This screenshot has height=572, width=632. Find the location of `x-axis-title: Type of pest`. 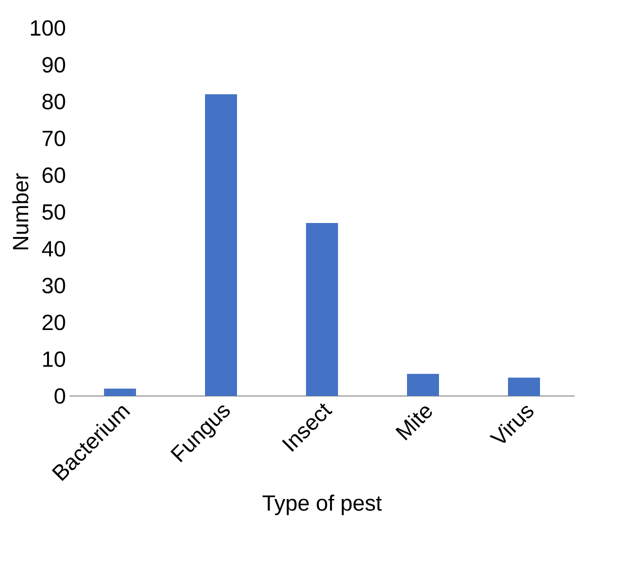

x-axis-title: Type of pest is located at coordinates (322, 505).